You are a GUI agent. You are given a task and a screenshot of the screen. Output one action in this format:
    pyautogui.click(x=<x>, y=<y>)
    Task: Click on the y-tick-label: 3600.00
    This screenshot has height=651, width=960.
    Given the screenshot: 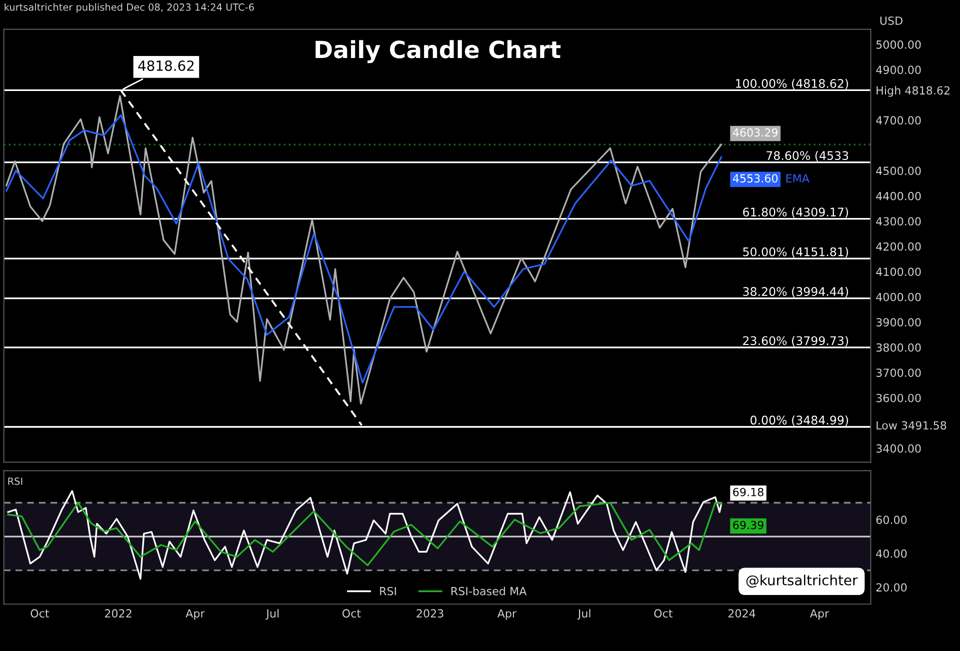 What is the action you would take?
    pyautogui.click(x=898, y=398)
    